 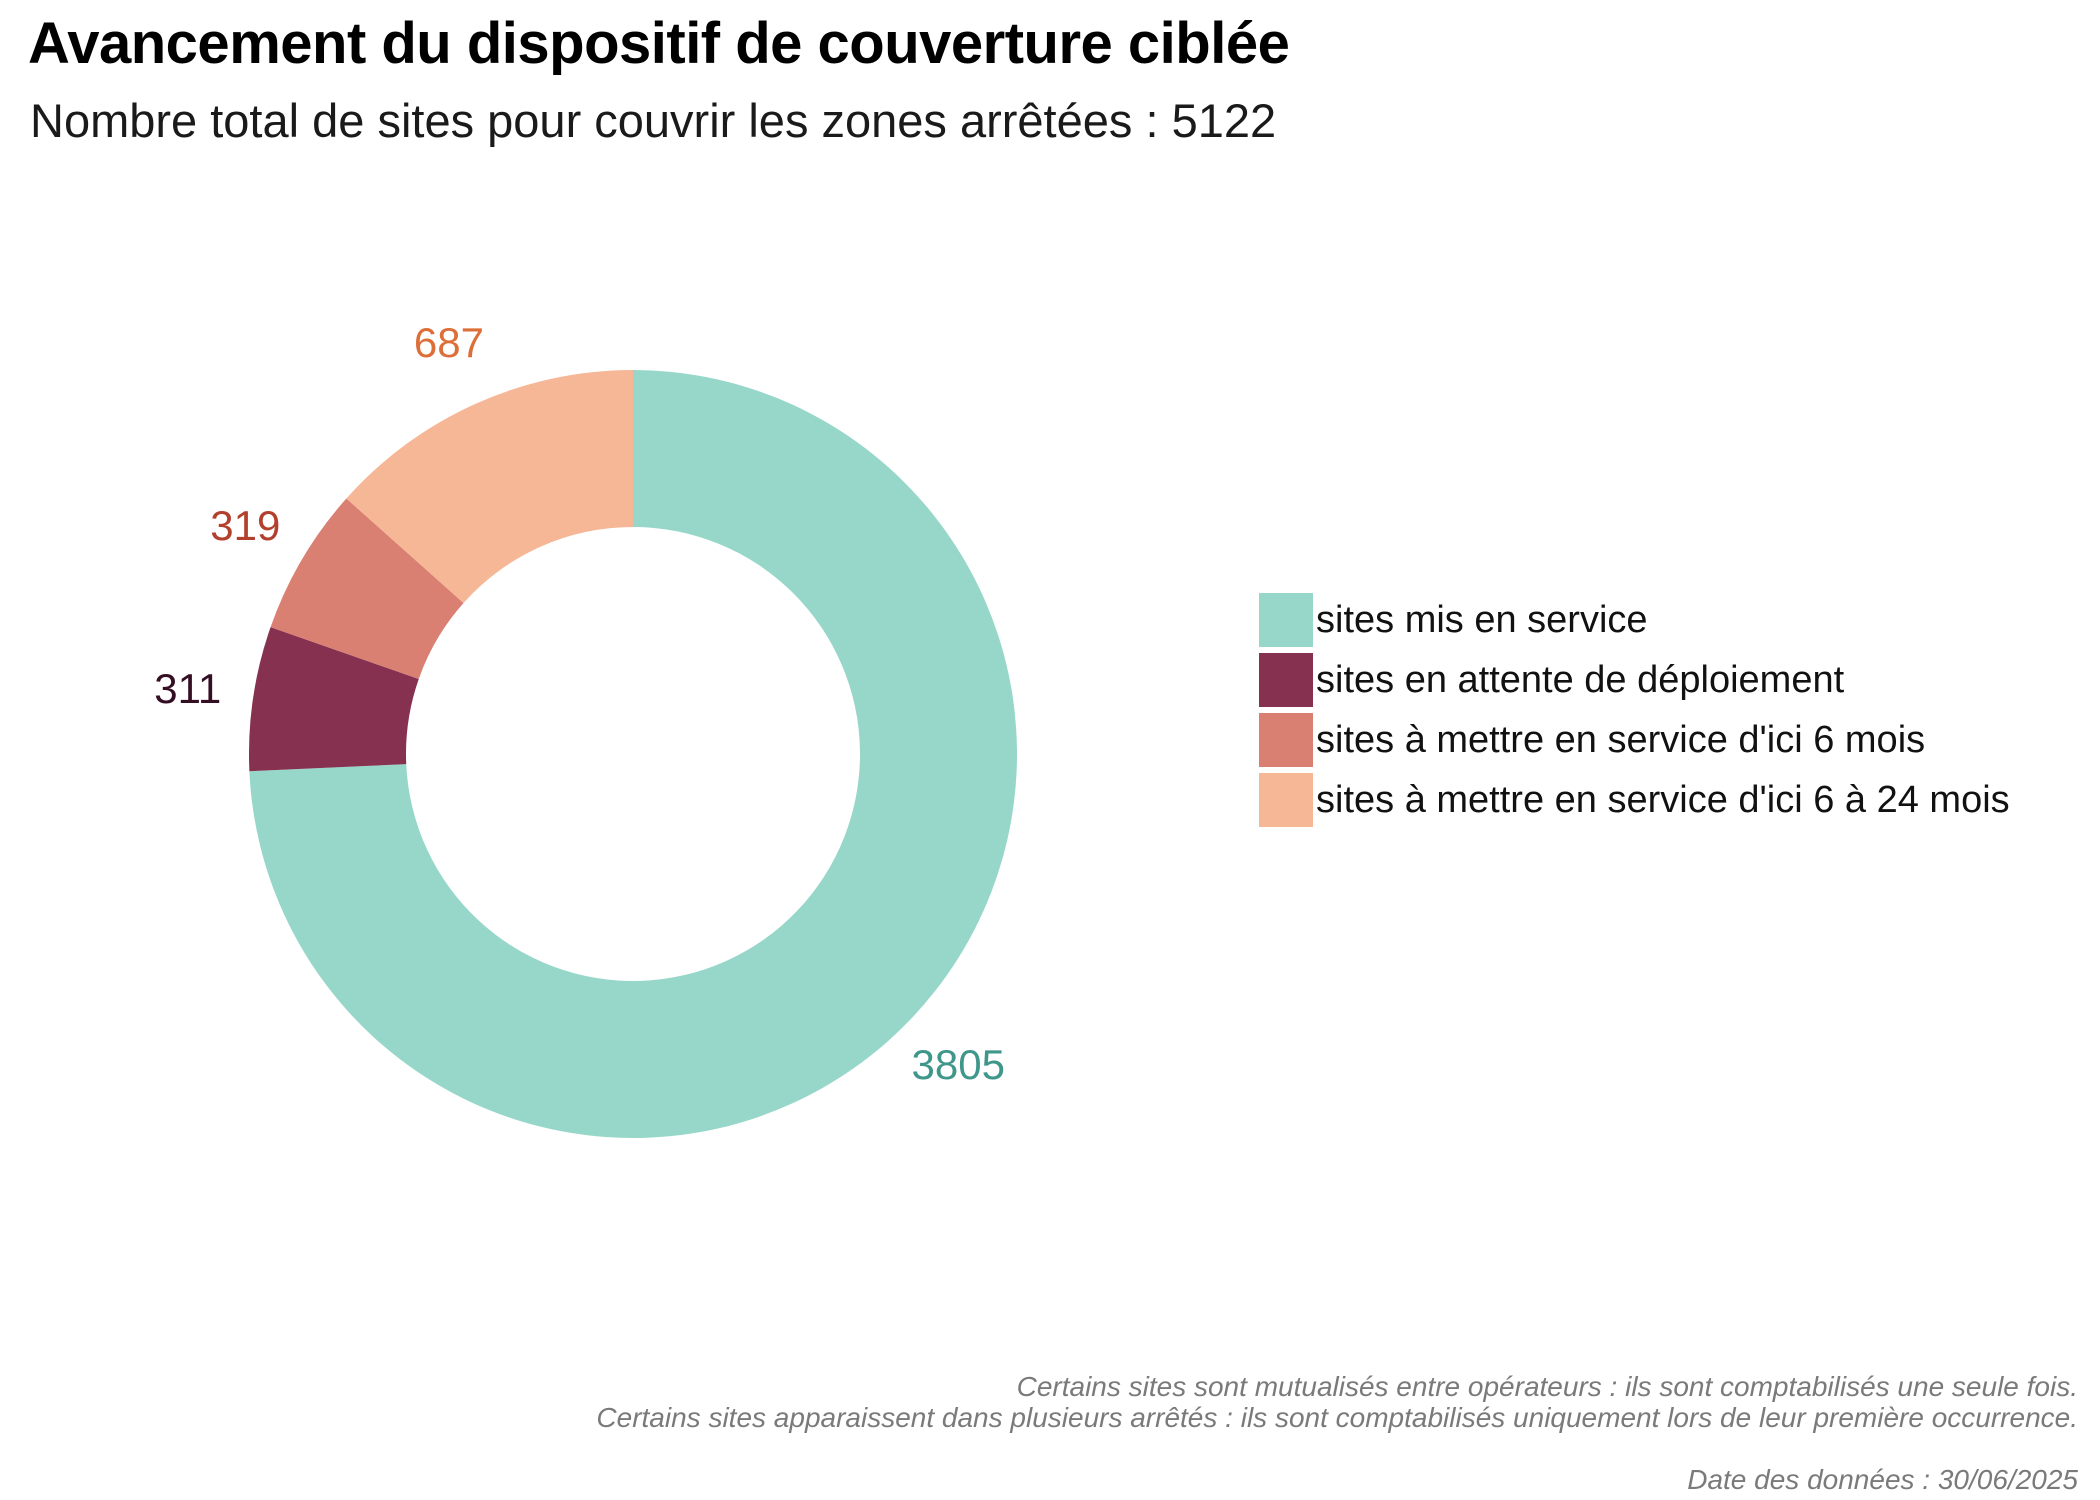 I want to click on legend-label: sites mis en service, so click(x=1482, y=620).